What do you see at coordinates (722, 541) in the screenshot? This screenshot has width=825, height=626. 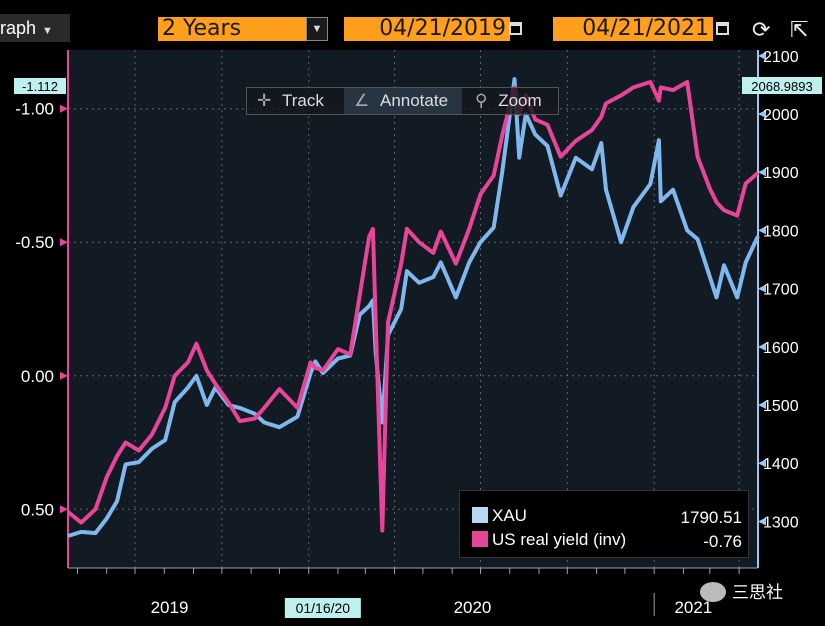 I see `legend-value: -0.76` at bounding box center [722, 541].